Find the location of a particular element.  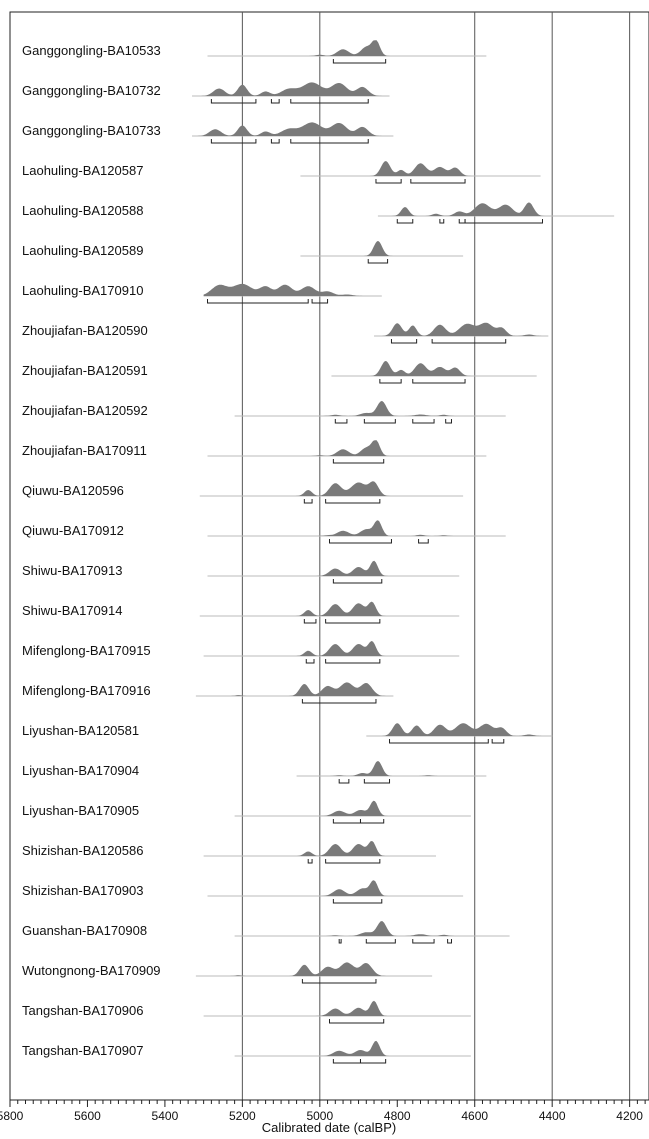

sample-row: Laohuling-BA120588 is located at coordinates (318, 213).